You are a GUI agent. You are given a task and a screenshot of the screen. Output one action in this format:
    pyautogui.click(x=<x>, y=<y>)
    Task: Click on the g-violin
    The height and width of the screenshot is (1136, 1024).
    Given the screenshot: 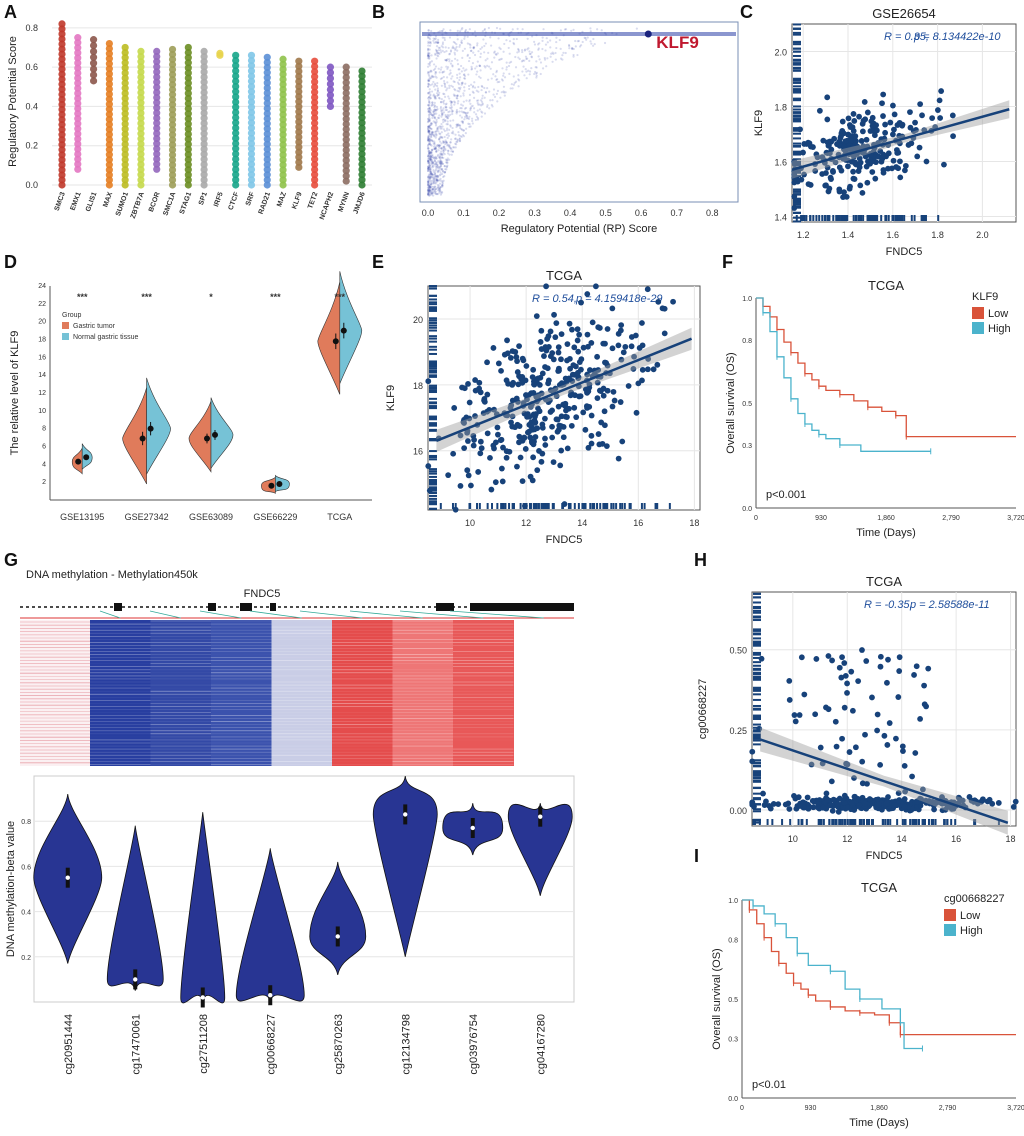 What is the action you would take?
    pyautogui.click(x=135, y=908)
    